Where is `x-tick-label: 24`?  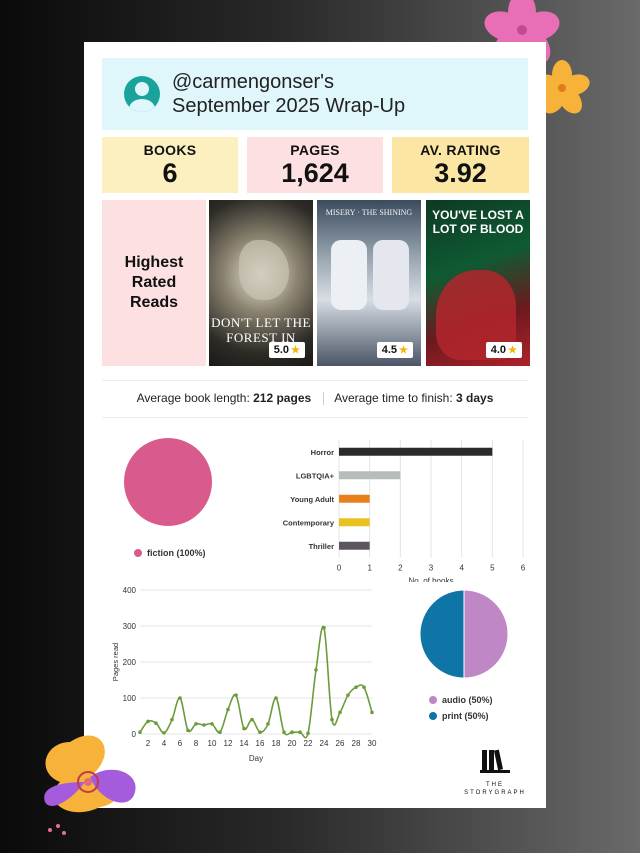
x-tick-label: 24 is located at coordinates (324, 743).